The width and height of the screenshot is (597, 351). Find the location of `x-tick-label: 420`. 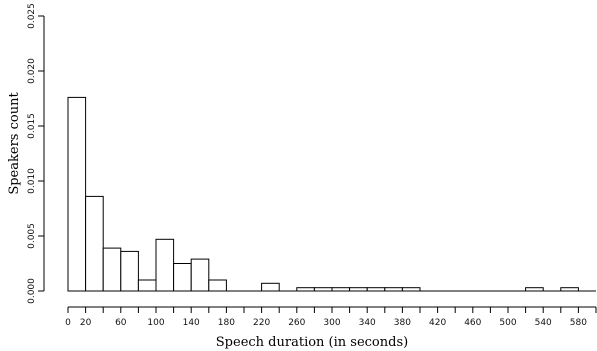

x-tick-label: 420 is located at coordinates (437, 323).